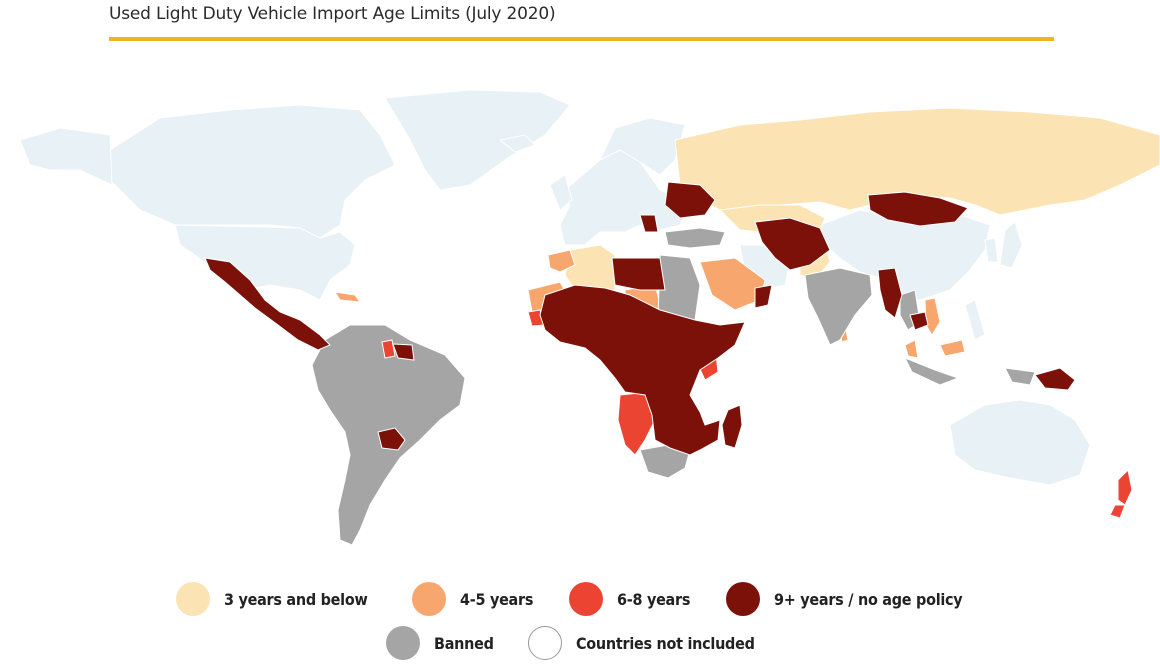 The height and width of the screenshot is (669, 1160). Describe the element at coordinates (654, 599) in the screenshot. I see `legend-label: 6-8 years` at that location.